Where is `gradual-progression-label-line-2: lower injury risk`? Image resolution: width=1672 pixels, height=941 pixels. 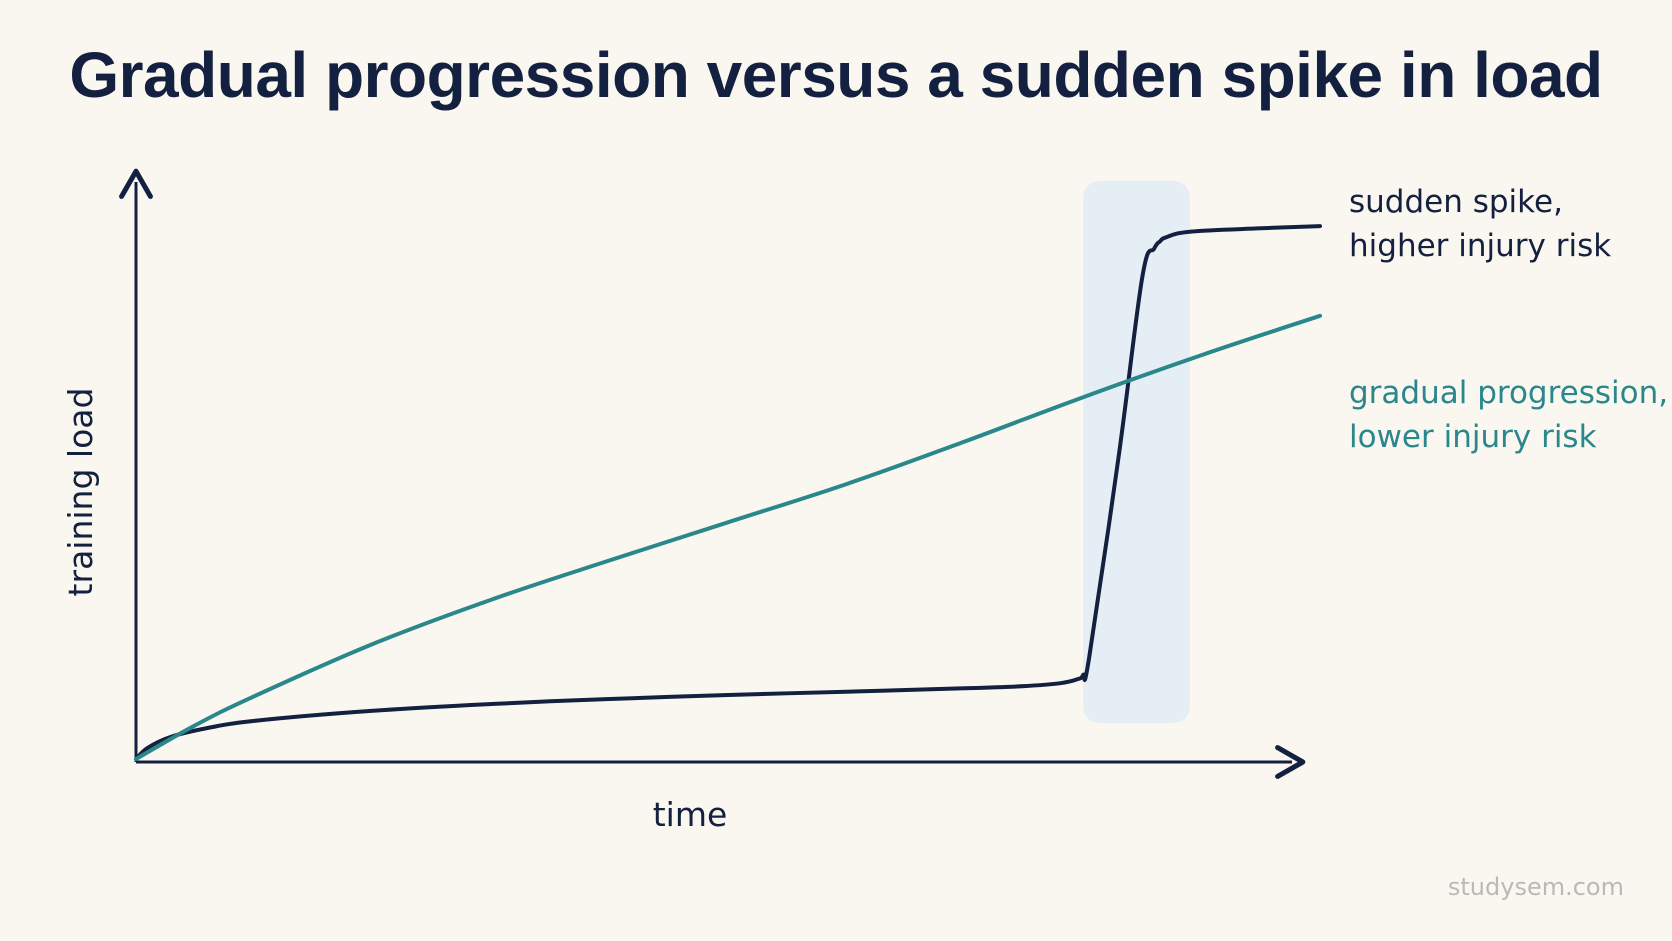
gradual-progression-label-line-2: lower injury risk is located at coordinates (1473, 437).